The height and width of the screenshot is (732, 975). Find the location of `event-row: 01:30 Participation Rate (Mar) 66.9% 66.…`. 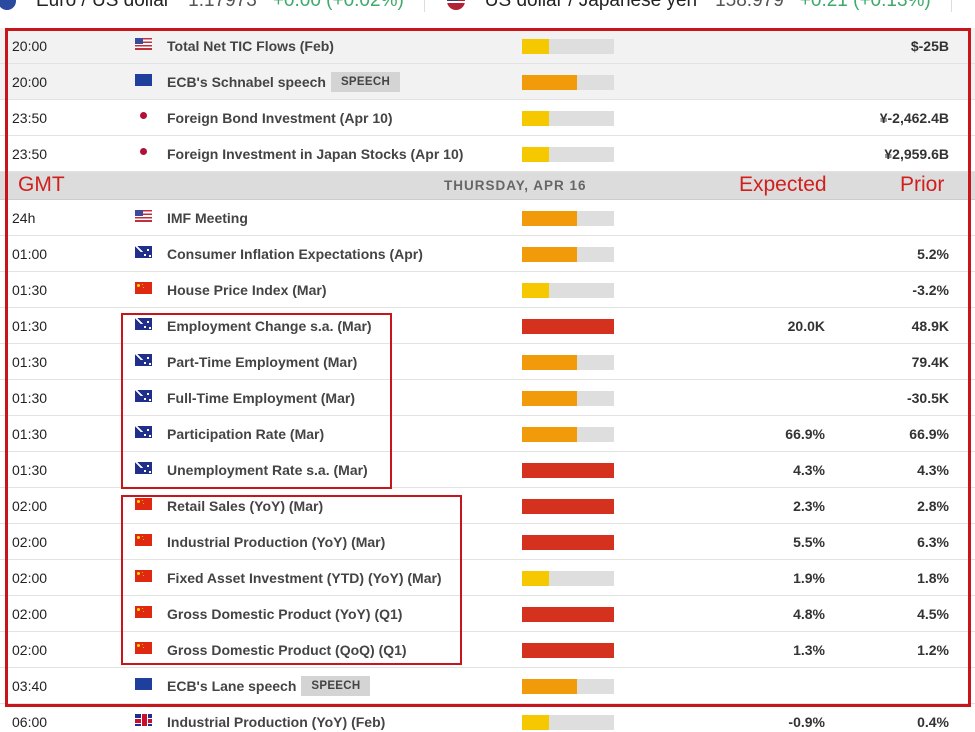

event-row: 01:30 Participation Rate (Mar) 66.9% 66.… is located at coordinates (487, 434).